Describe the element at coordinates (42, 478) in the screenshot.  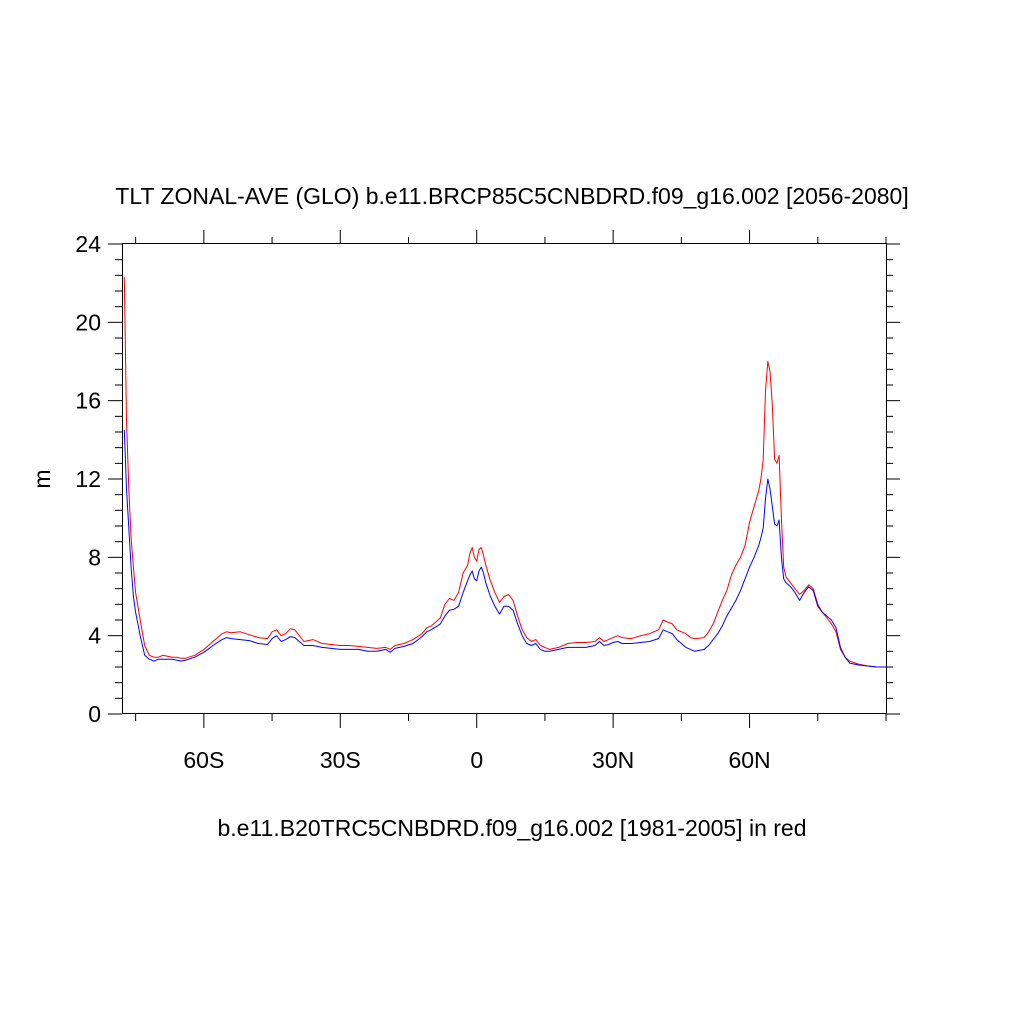
I see `y-axis-label: m` at that location.